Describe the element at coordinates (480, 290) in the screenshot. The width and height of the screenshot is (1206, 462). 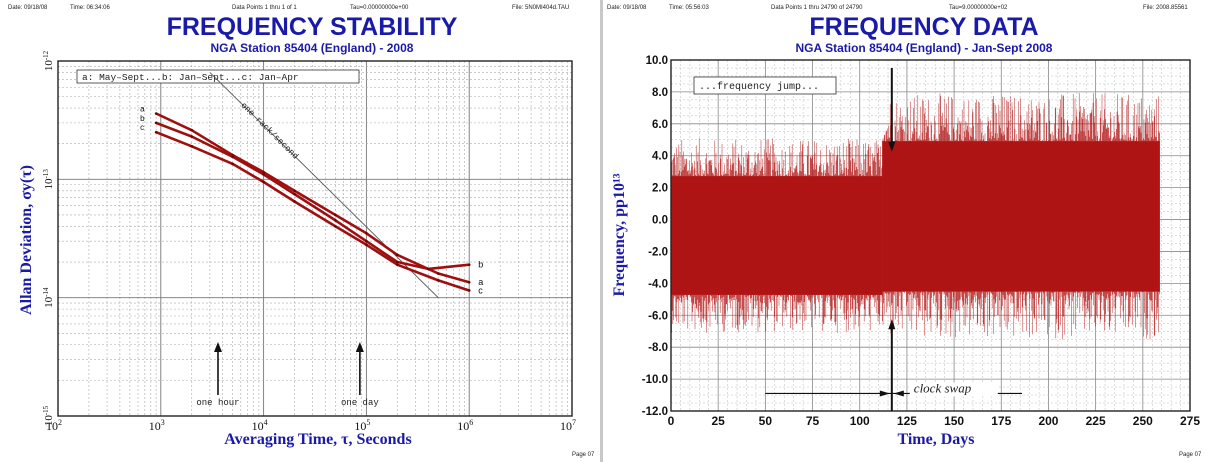
I see `series-label-end-c: c` at that location.